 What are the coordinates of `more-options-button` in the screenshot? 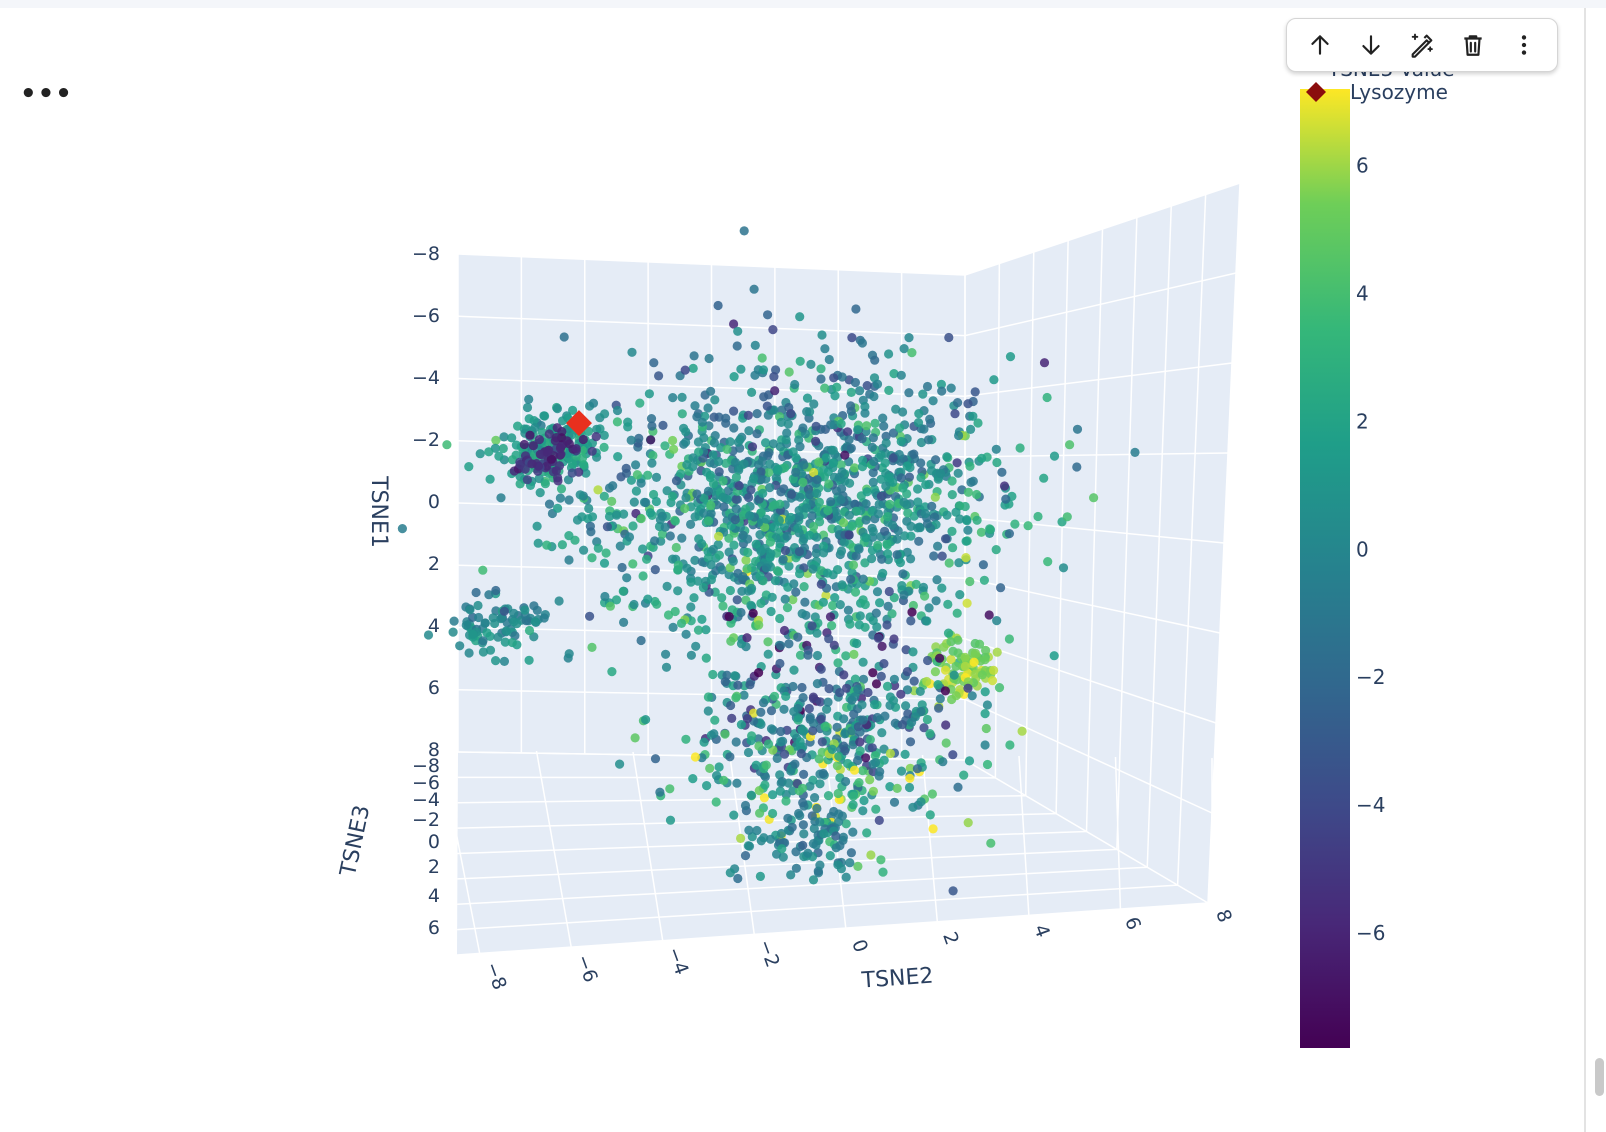 It's located at (1524, 45).